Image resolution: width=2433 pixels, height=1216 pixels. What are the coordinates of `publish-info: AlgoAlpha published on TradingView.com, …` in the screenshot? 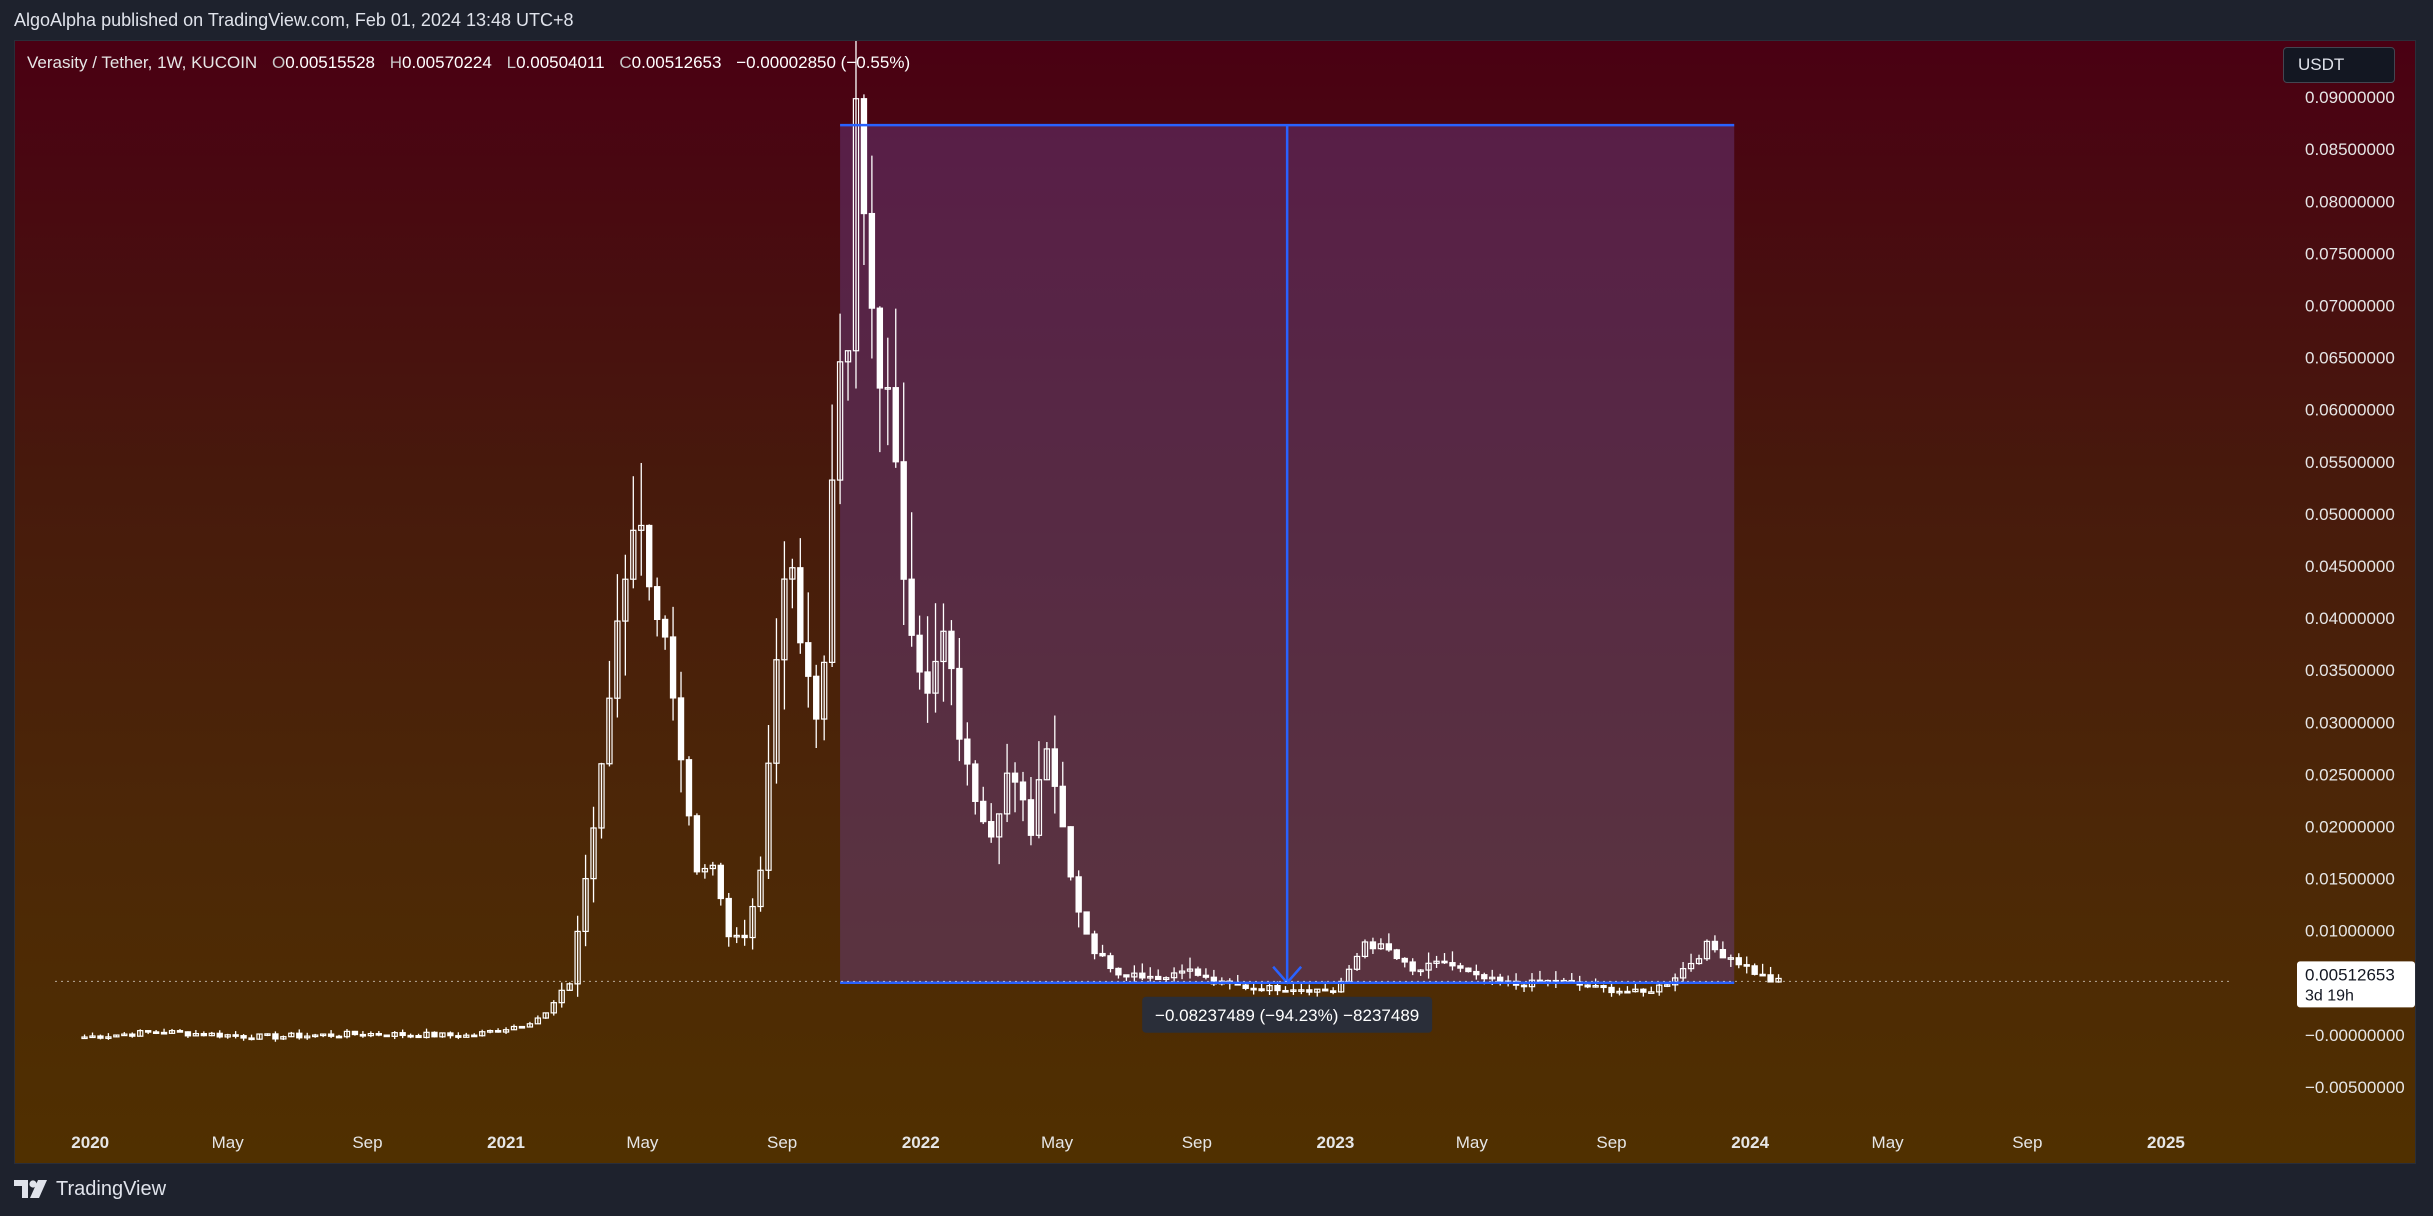 It's located at (294, 19).